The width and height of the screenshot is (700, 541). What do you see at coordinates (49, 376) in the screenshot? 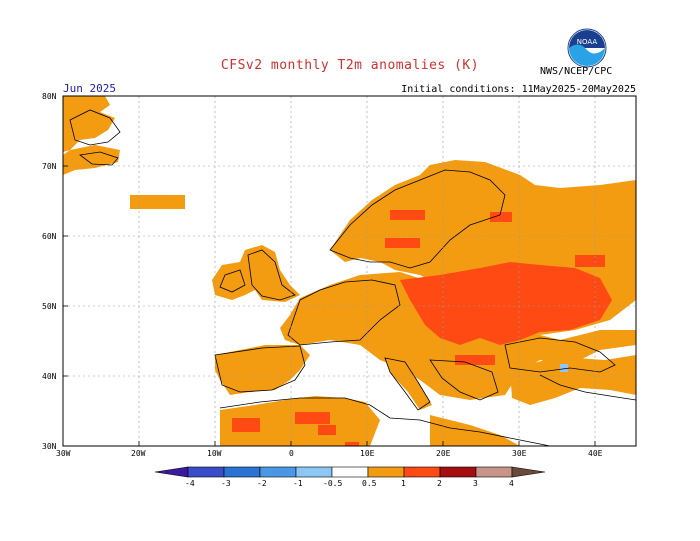
I see `lat-label: 40N` at bounding box center [49, 376].